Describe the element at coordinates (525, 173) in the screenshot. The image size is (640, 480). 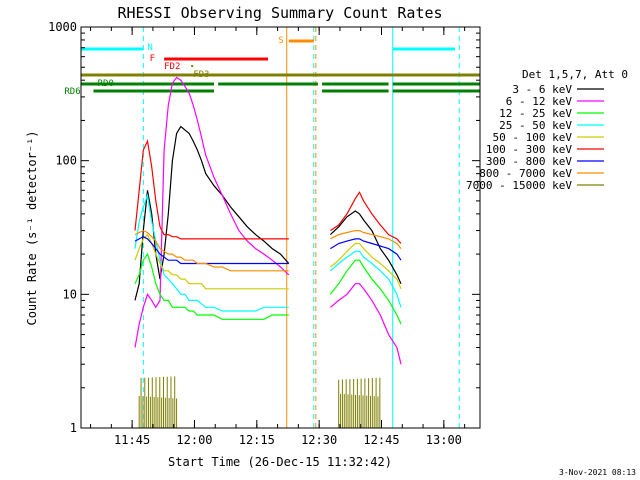
I see `legend-label-7: 800 - 7000 keV` at that location.